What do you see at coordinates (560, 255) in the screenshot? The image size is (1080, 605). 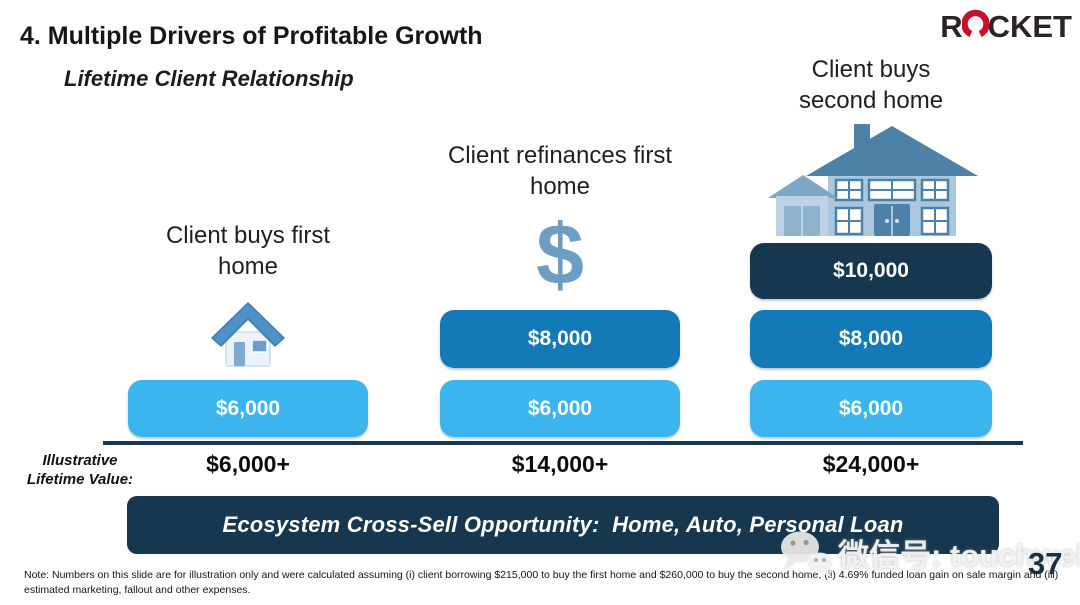 I see `dollar-icon: $` at bounding box center [560, 255].